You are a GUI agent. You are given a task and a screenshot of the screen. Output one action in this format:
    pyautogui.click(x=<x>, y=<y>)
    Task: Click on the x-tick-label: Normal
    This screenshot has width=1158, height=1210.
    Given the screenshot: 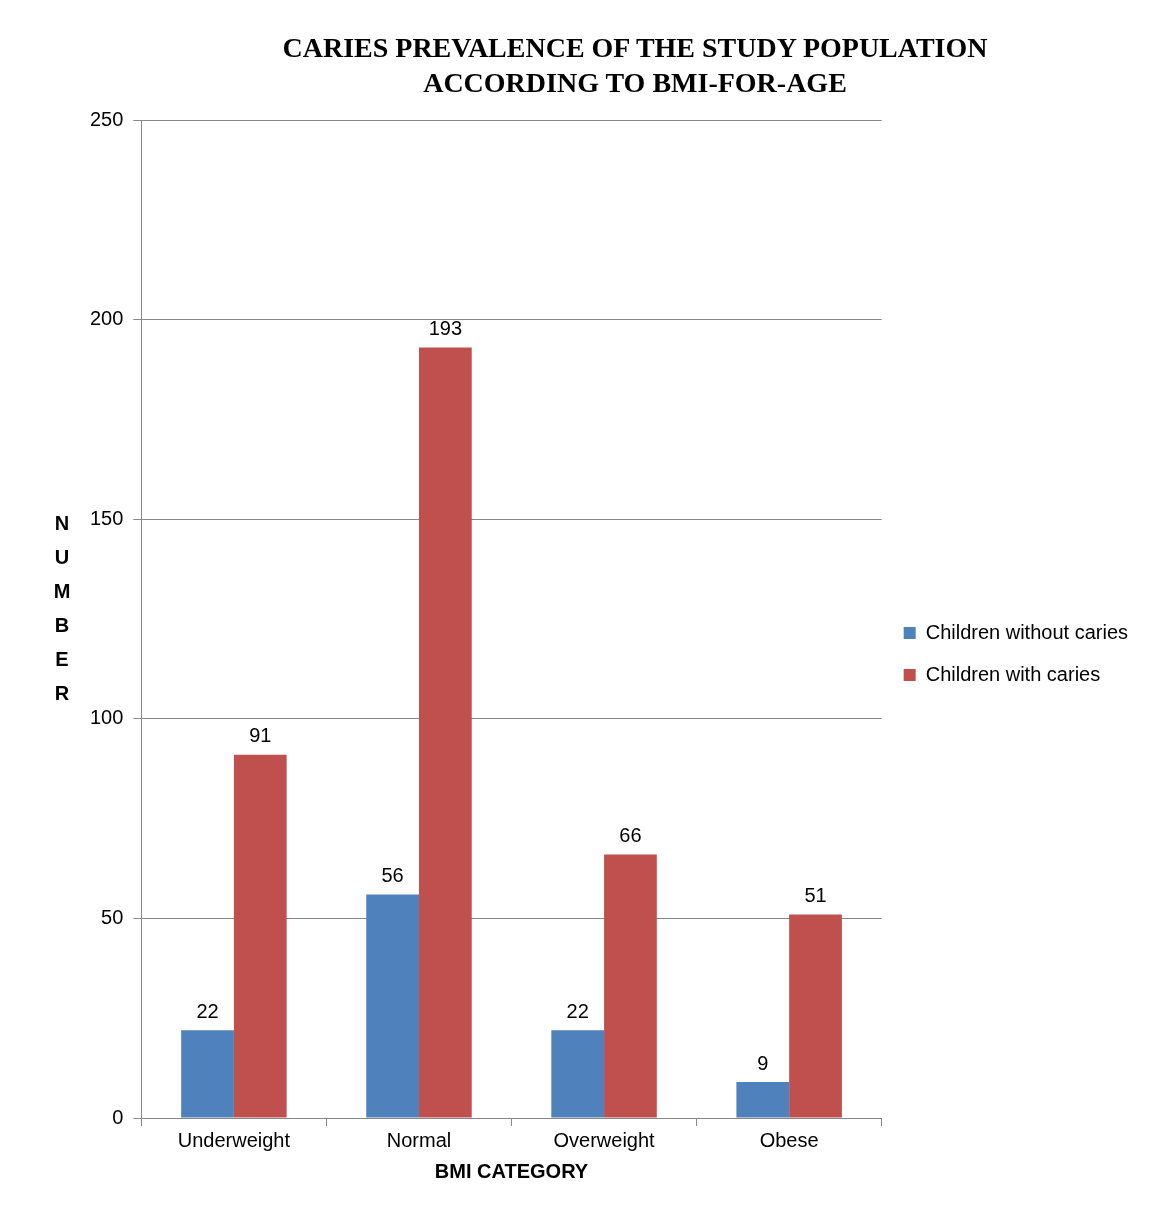 What is the action you would take?
    pyautogui.click(x=419, y=1139)
    